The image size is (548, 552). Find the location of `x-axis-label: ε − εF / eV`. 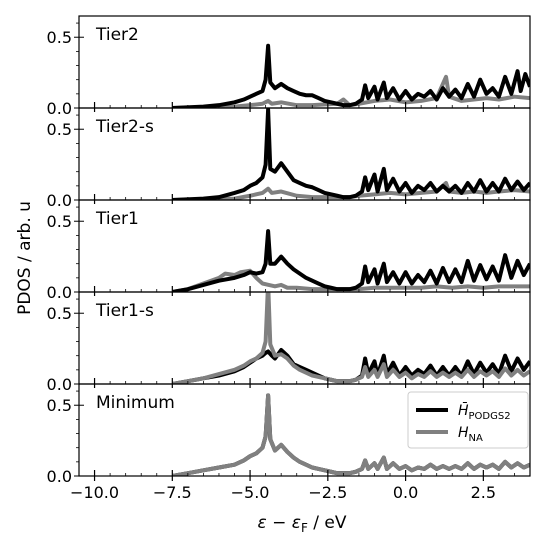

x-axis-label: ε − εF / eV is located at coordinates (302, 524).